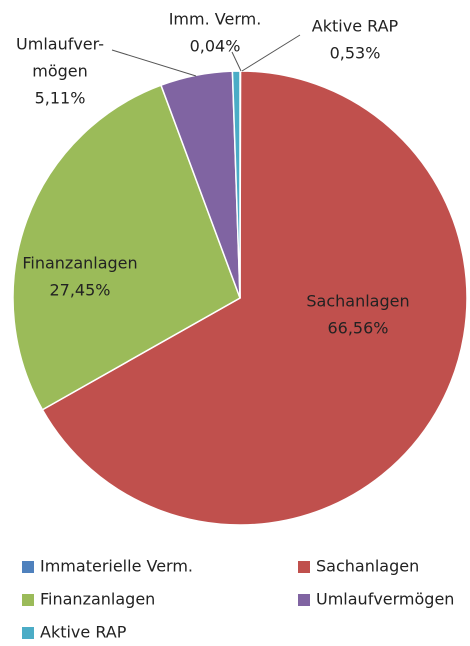  I want to click on legend-label: Immaterielle Verm., so click(116, 566).